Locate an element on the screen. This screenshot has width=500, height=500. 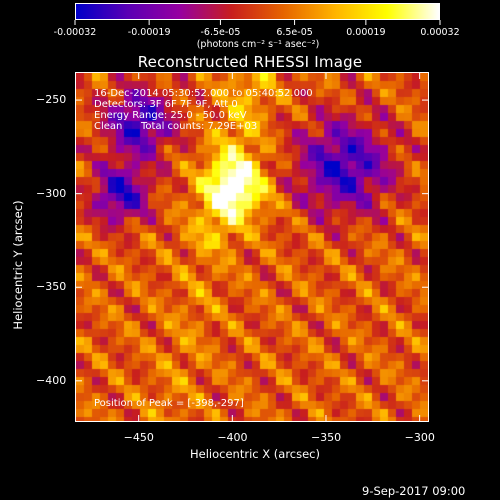
x-tick-label: −350 is located at coordinates (326, 437).